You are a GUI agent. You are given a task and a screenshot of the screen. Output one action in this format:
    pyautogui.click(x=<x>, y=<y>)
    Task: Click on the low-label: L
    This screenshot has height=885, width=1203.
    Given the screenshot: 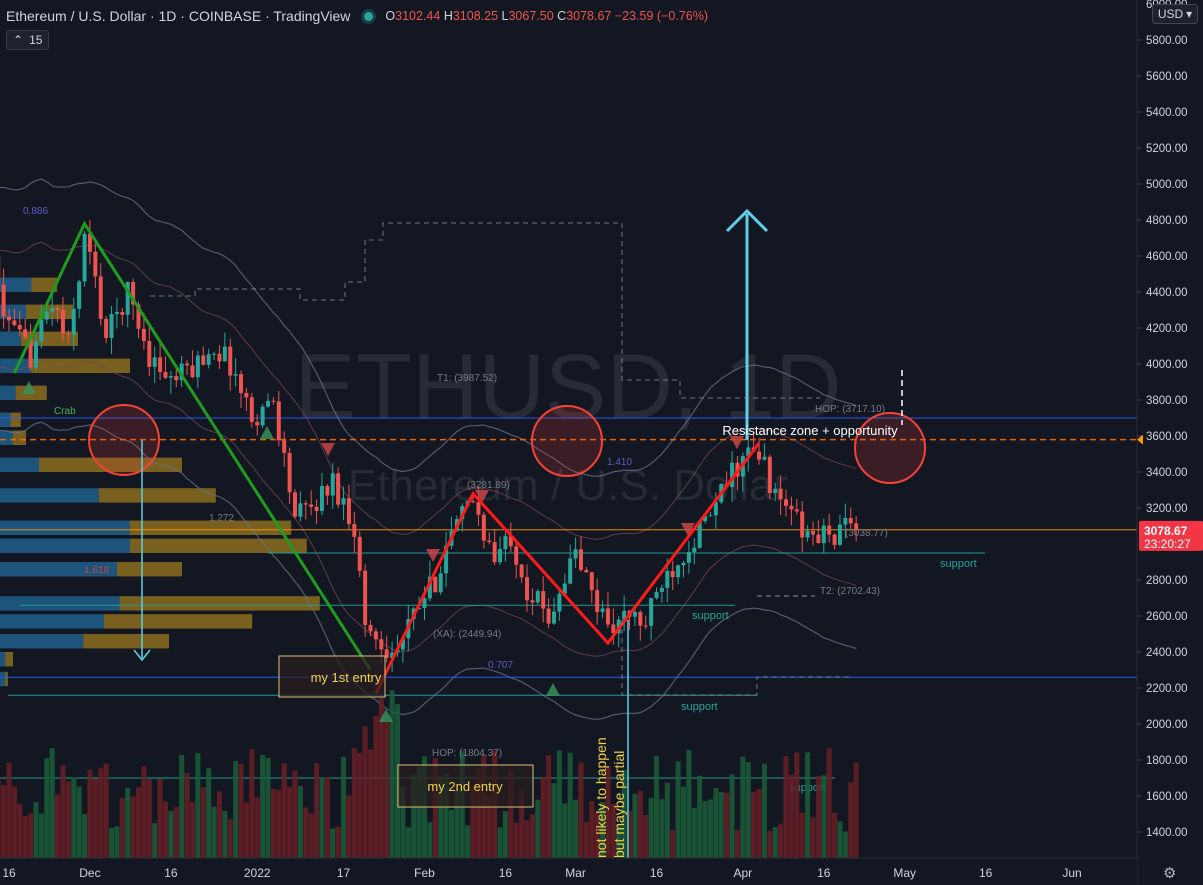 What is the action you would take?
    pyautogui.click(x=505, y=16)
    